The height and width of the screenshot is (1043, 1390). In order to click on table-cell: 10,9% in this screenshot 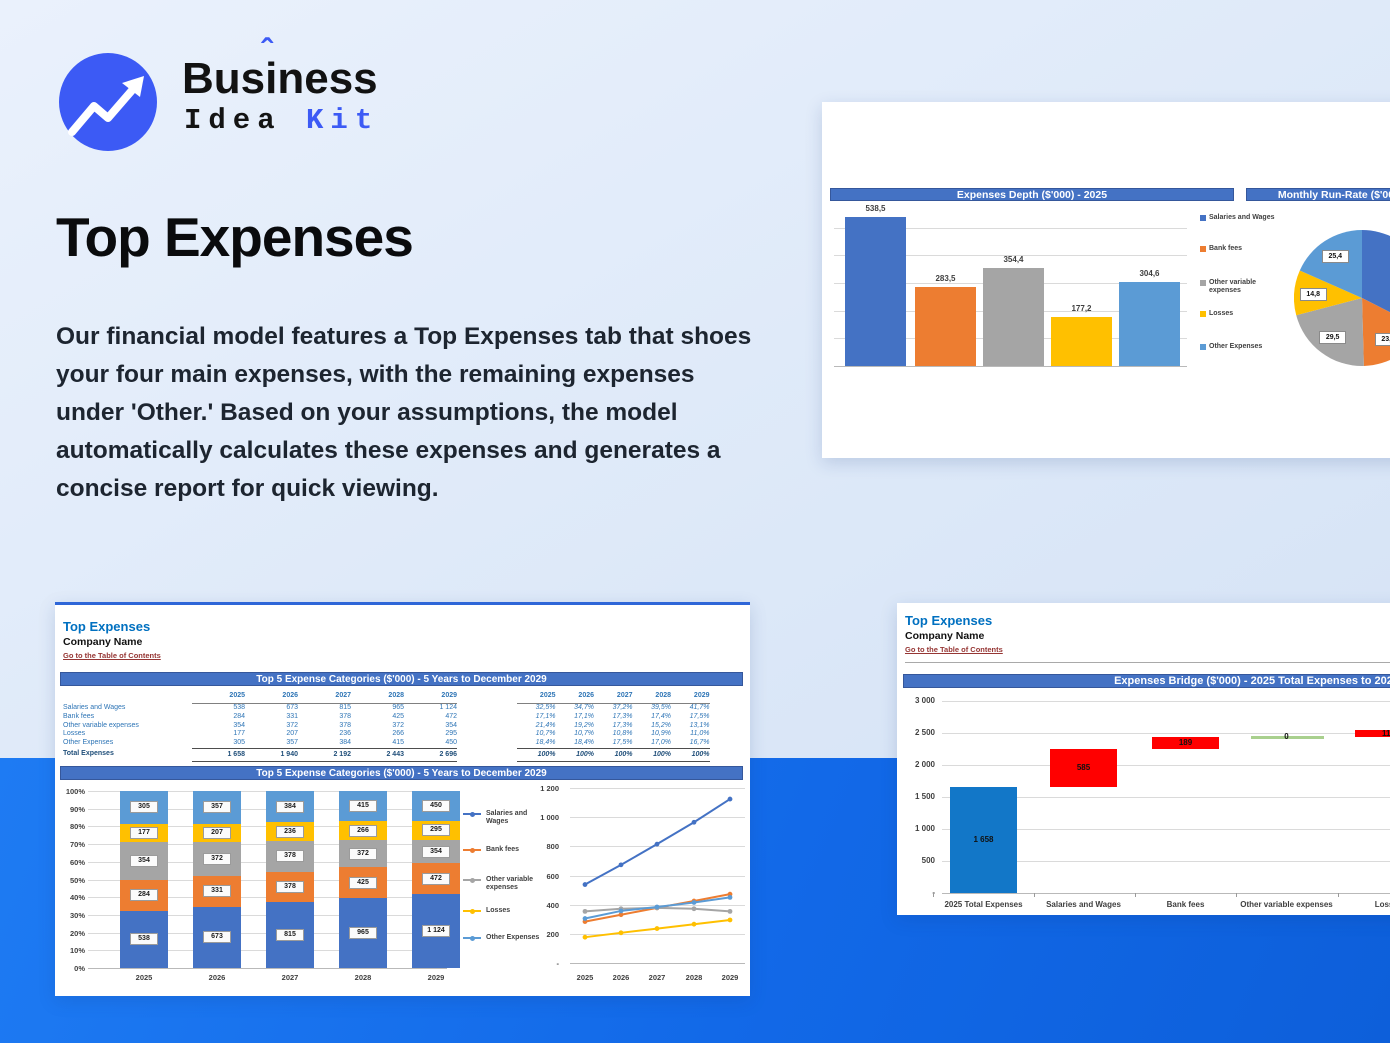, I will do `click(661, 734)`.